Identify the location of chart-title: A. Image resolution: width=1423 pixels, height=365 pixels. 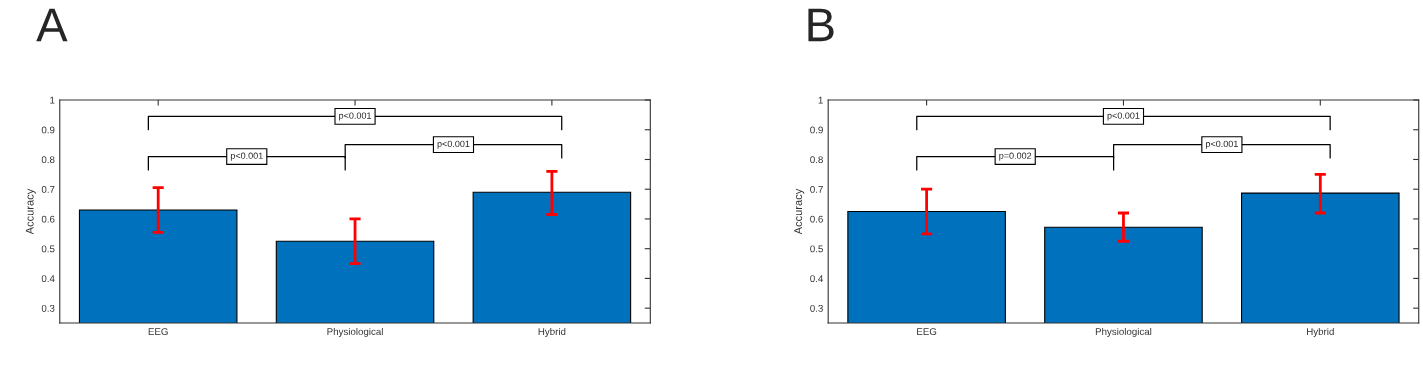
(52, 25).